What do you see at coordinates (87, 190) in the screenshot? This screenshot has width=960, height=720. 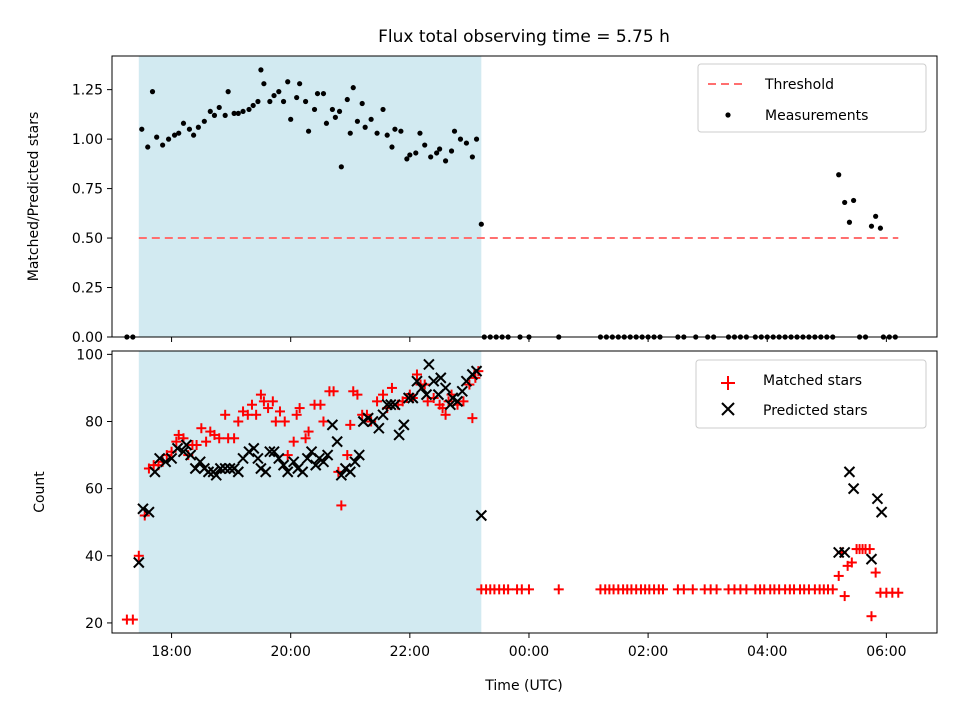 I see `top-y-tick-label: 0.75` at bounding box center [87, 190].